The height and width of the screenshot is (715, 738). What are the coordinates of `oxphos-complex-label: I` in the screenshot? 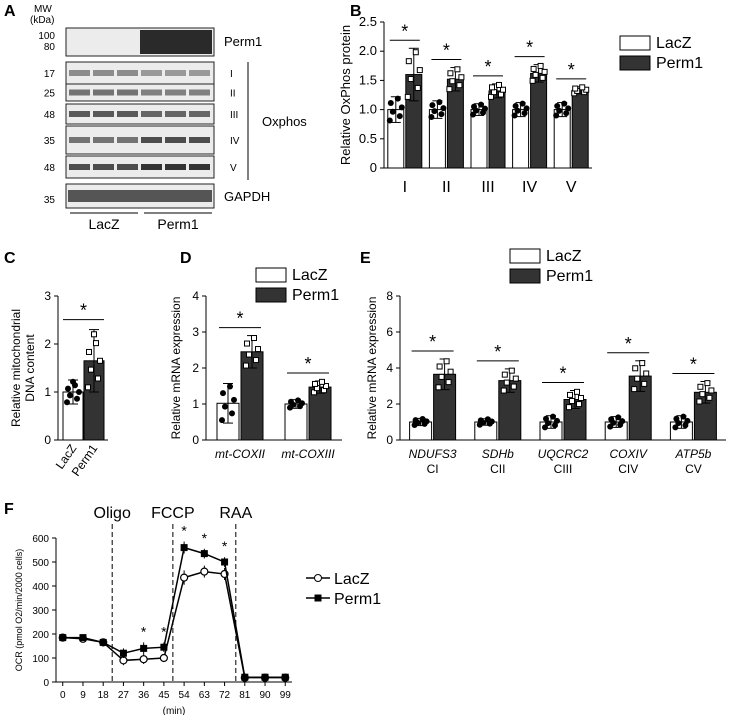 It's located at (231, 74).